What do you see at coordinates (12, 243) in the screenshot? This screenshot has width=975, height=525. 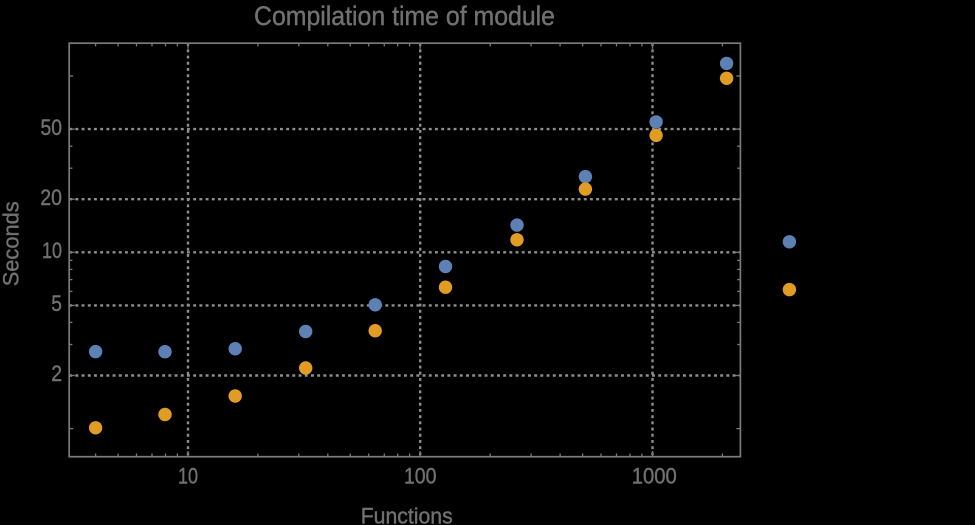 I see `svg-text: Seconds` at bounding box center [12, 243].